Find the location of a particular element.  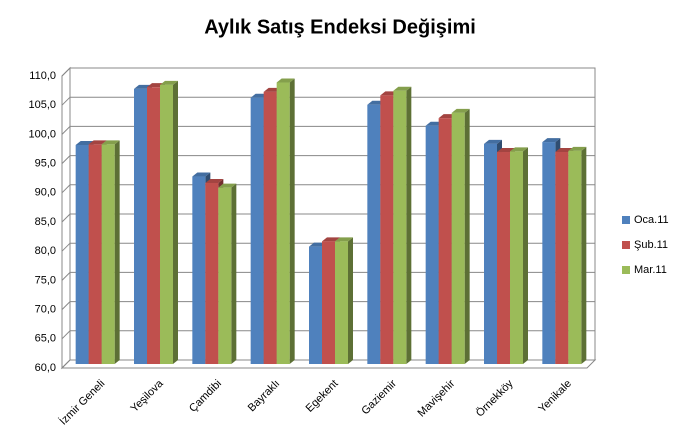

y-tick-label: 95,0 is located at coordinates (45, 164).